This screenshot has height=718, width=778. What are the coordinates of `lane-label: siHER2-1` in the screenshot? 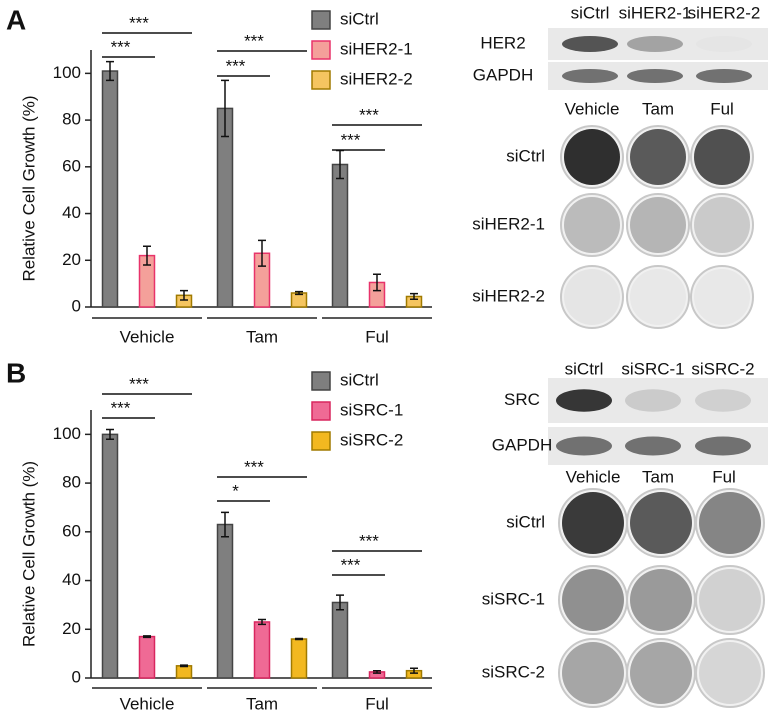 It's located at (655, 12).